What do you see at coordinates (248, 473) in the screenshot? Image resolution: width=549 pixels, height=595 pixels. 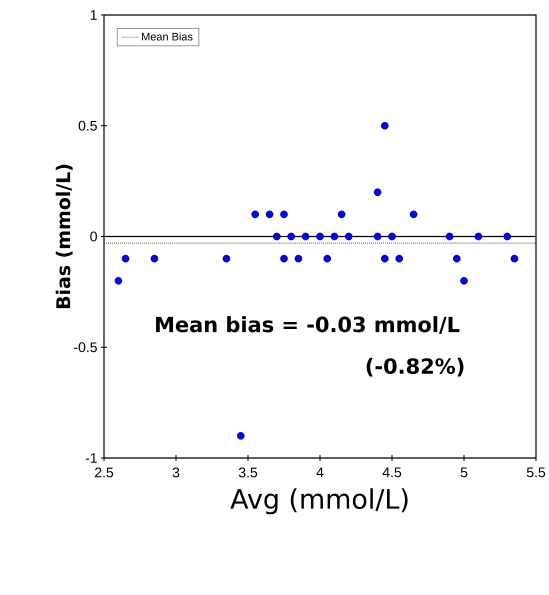 I see `x-tick-label: 3.5` at bounding box center [248, 473].